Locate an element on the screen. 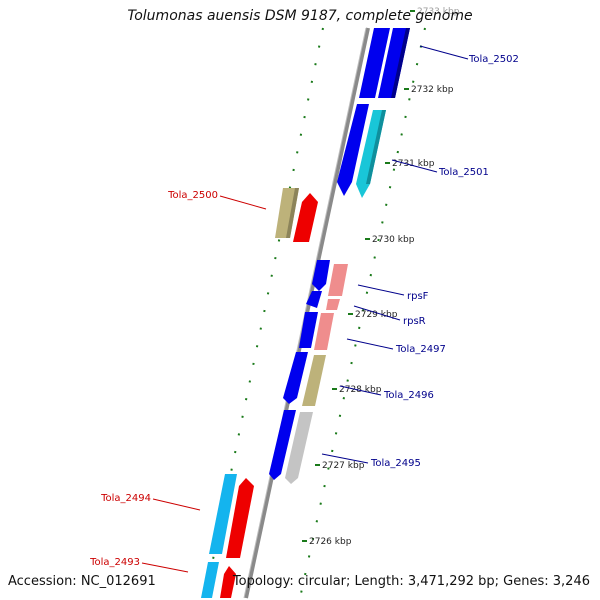  gene-tola2493-skyblue is located at coordinates (210, 580).